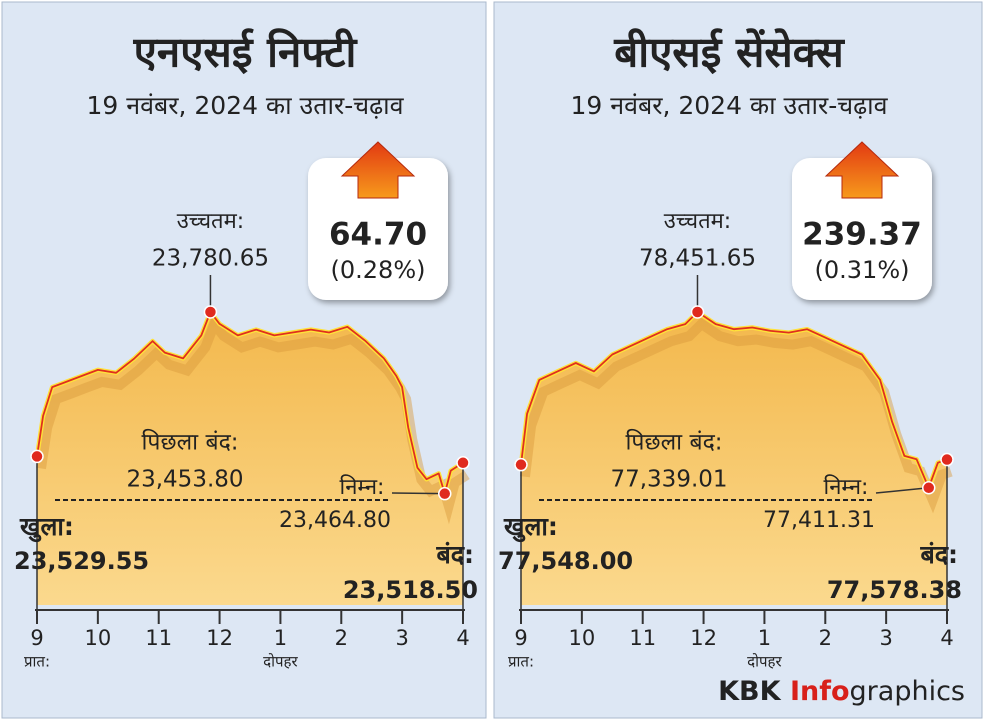 The height and width of the screenshot is (724, 984). What do you see at coordinates (378, 270) in the screenshot?
I see `change-pct: (0.28%)` at bounding box center [378, 270].